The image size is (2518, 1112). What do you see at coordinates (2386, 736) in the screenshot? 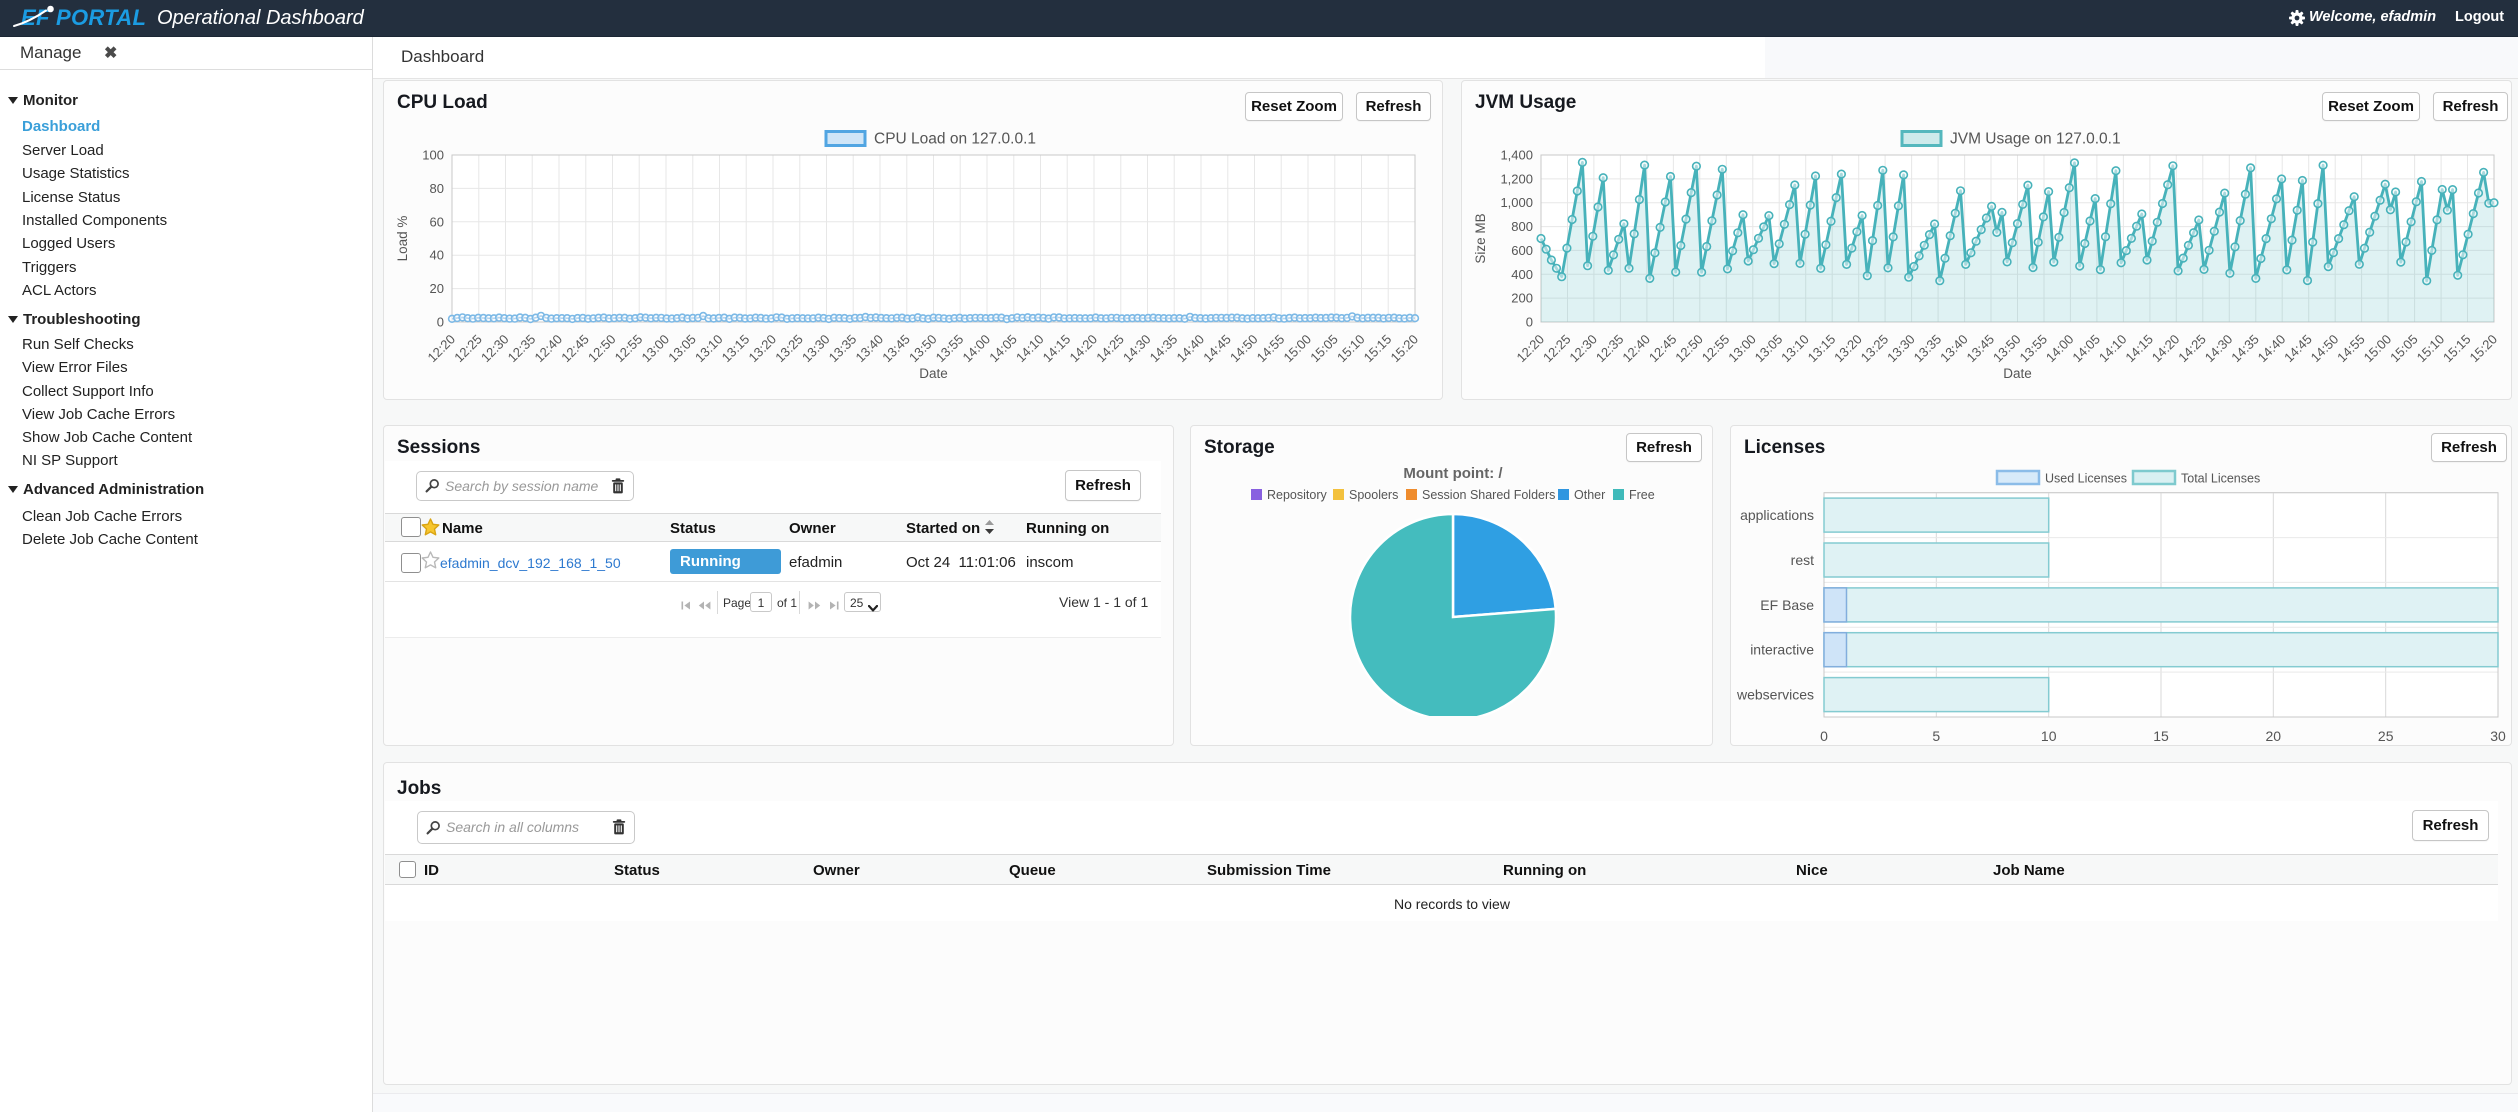
I see `svg-text: 25` at bounding box center [2386, 736].